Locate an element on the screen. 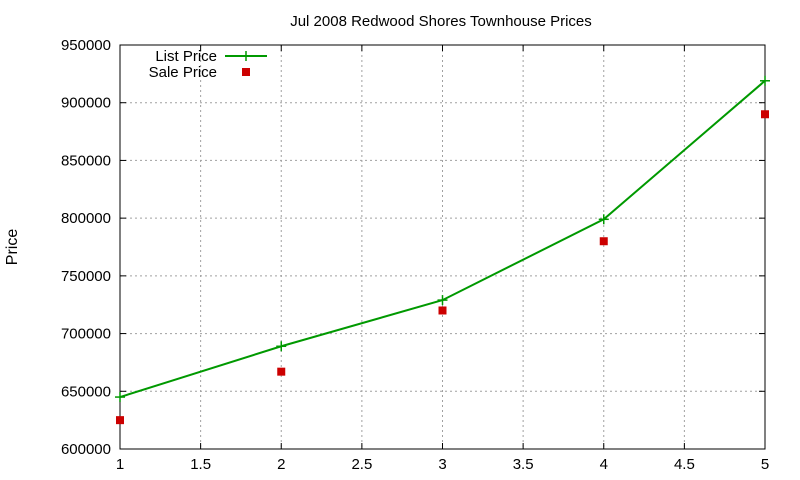 This screenshot has width=800, height=480. x-tick-label: 1 is located at coordinates (120, 464).